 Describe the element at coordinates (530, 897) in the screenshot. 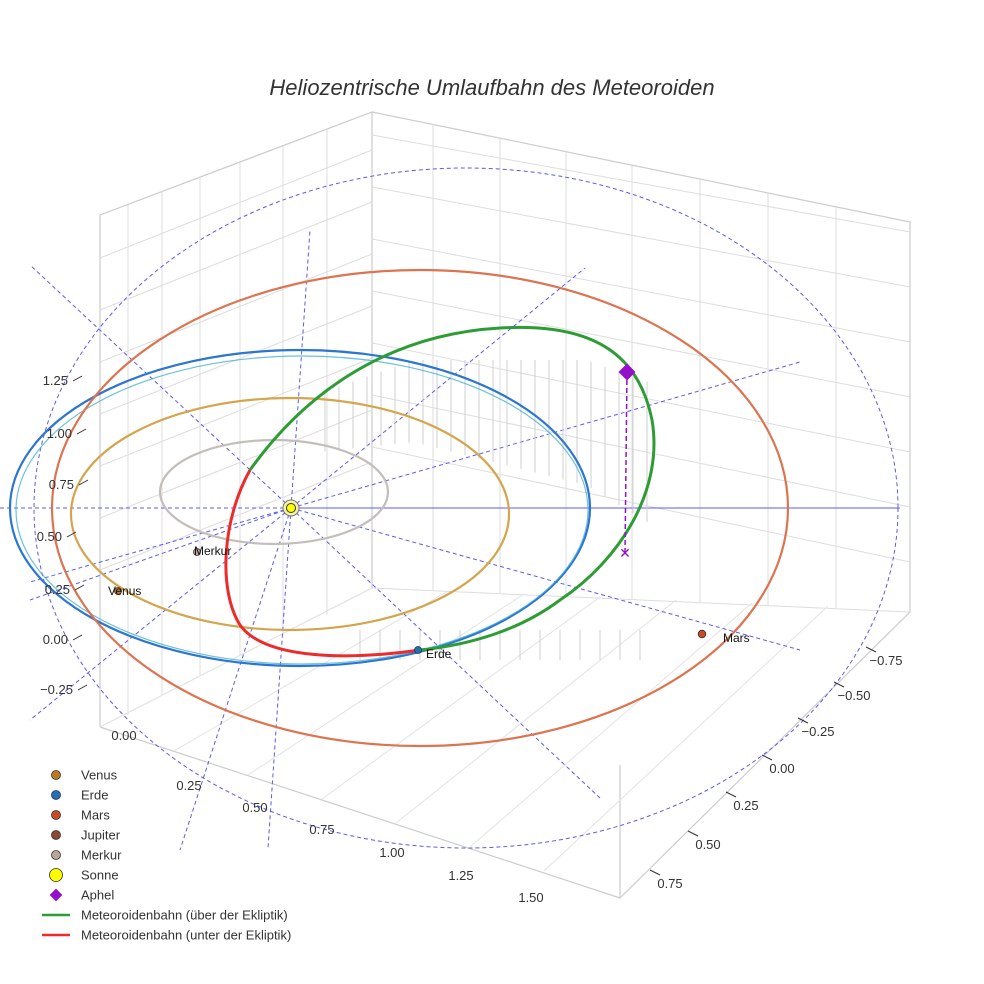

I see `x-tick-label: 1.50` at that location.